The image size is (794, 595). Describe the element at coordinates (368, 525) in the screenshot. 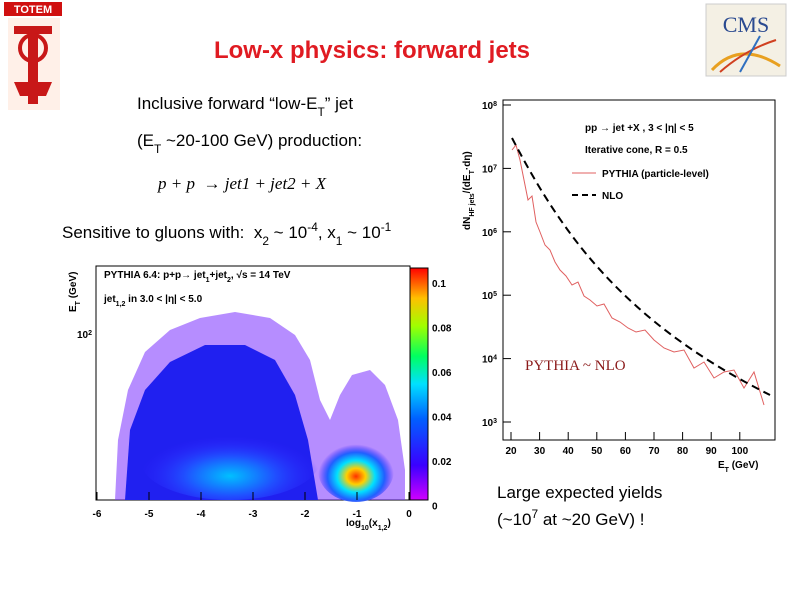

I see `x-axis-label: log10(x1,2)` at that location.